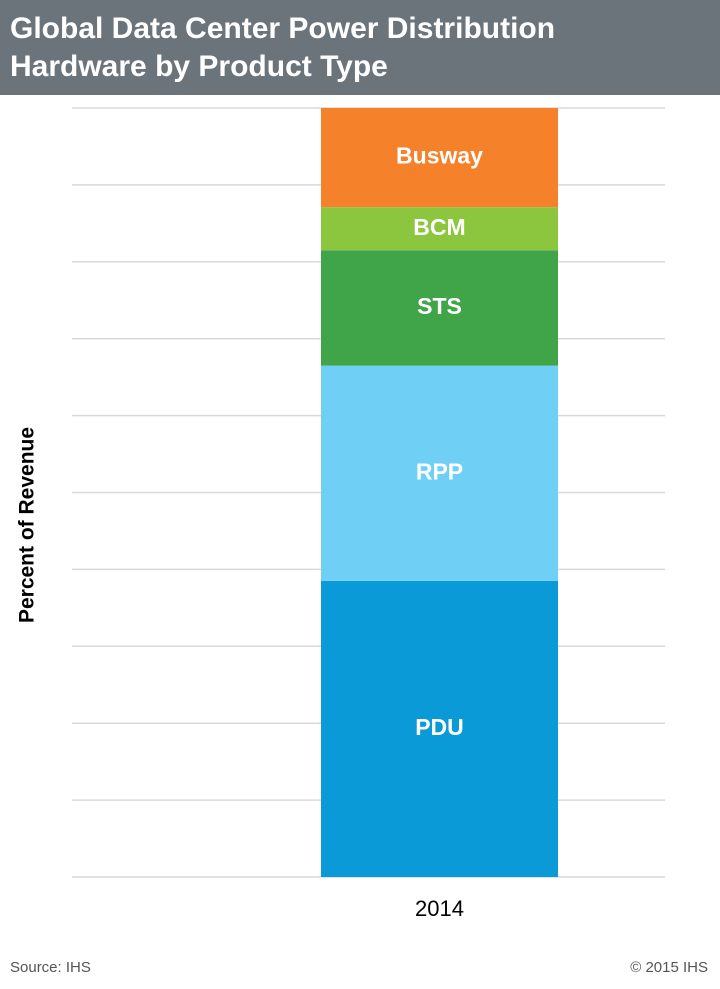  Describe the element at coordinates (439, 908) in the screenshot. I see `x-tick-label: 2014` at that location.